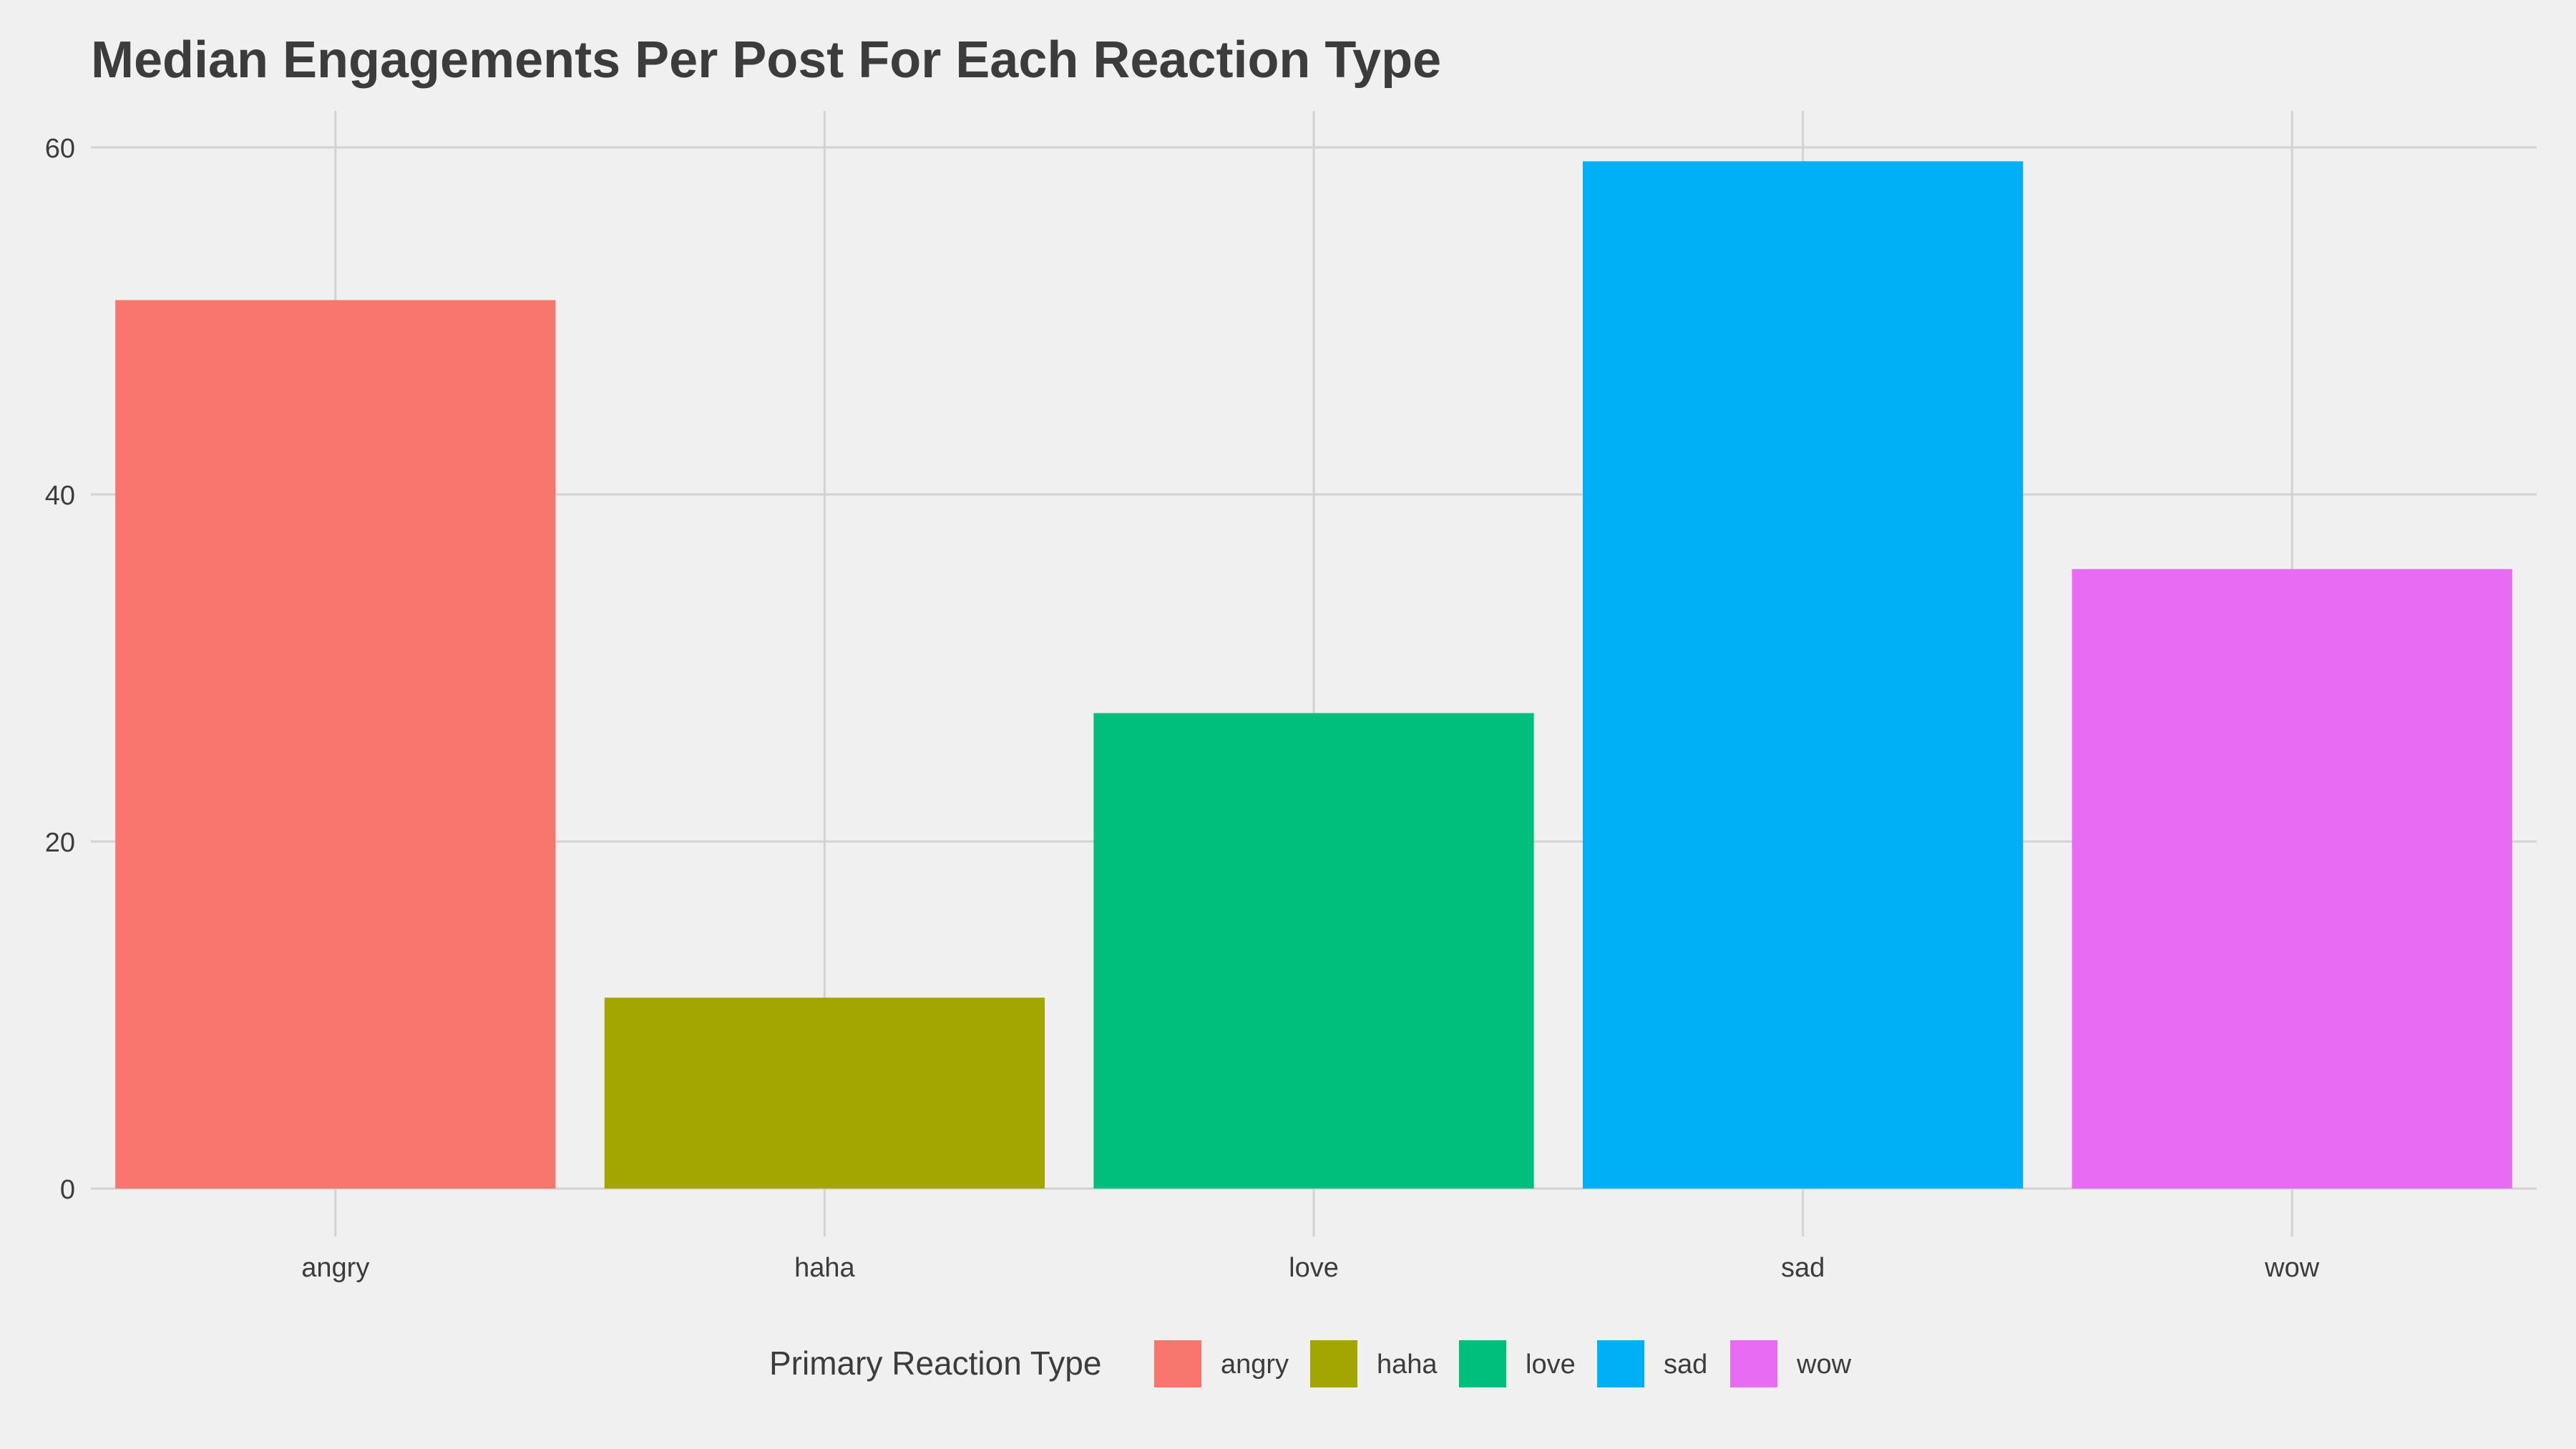  What do you see at coordinates (1482, 1363) in the screenshot?
I see `legend-key-love` at bounding box center [1482, 1363].